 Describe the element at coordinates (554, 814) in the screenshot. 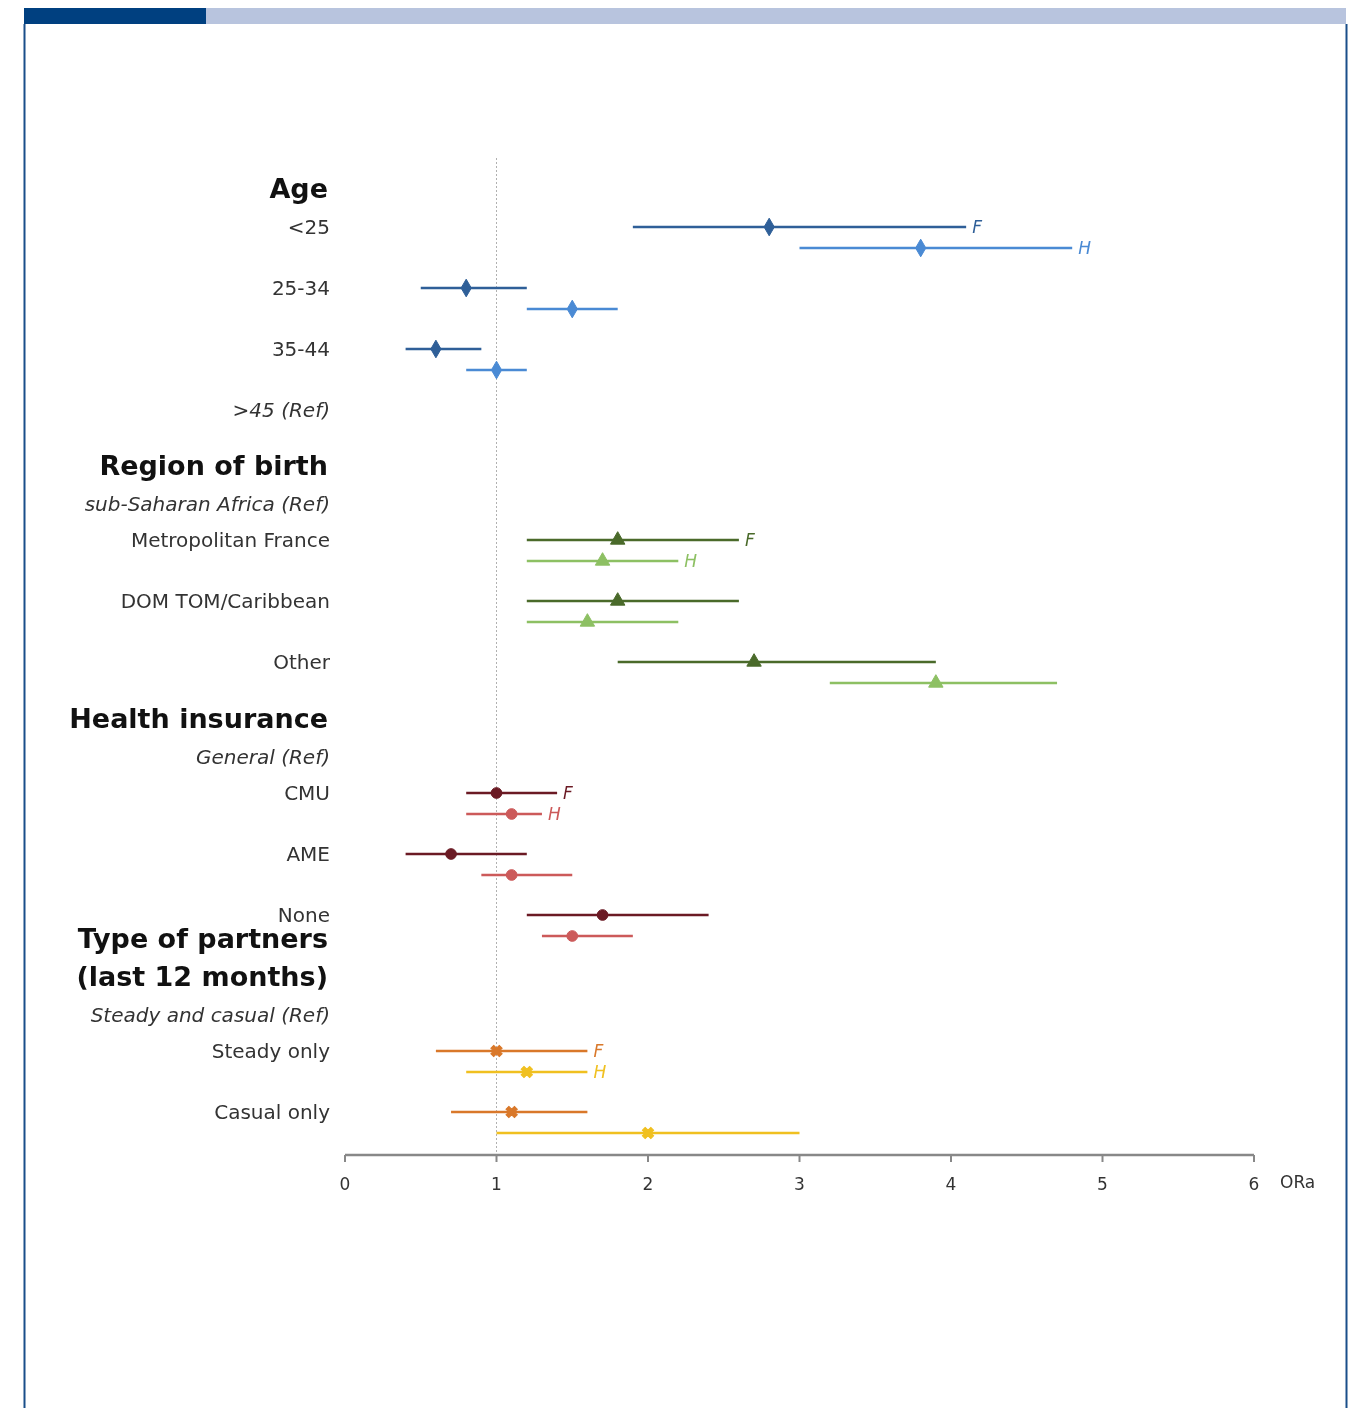

I see `series-label: H` at that location.